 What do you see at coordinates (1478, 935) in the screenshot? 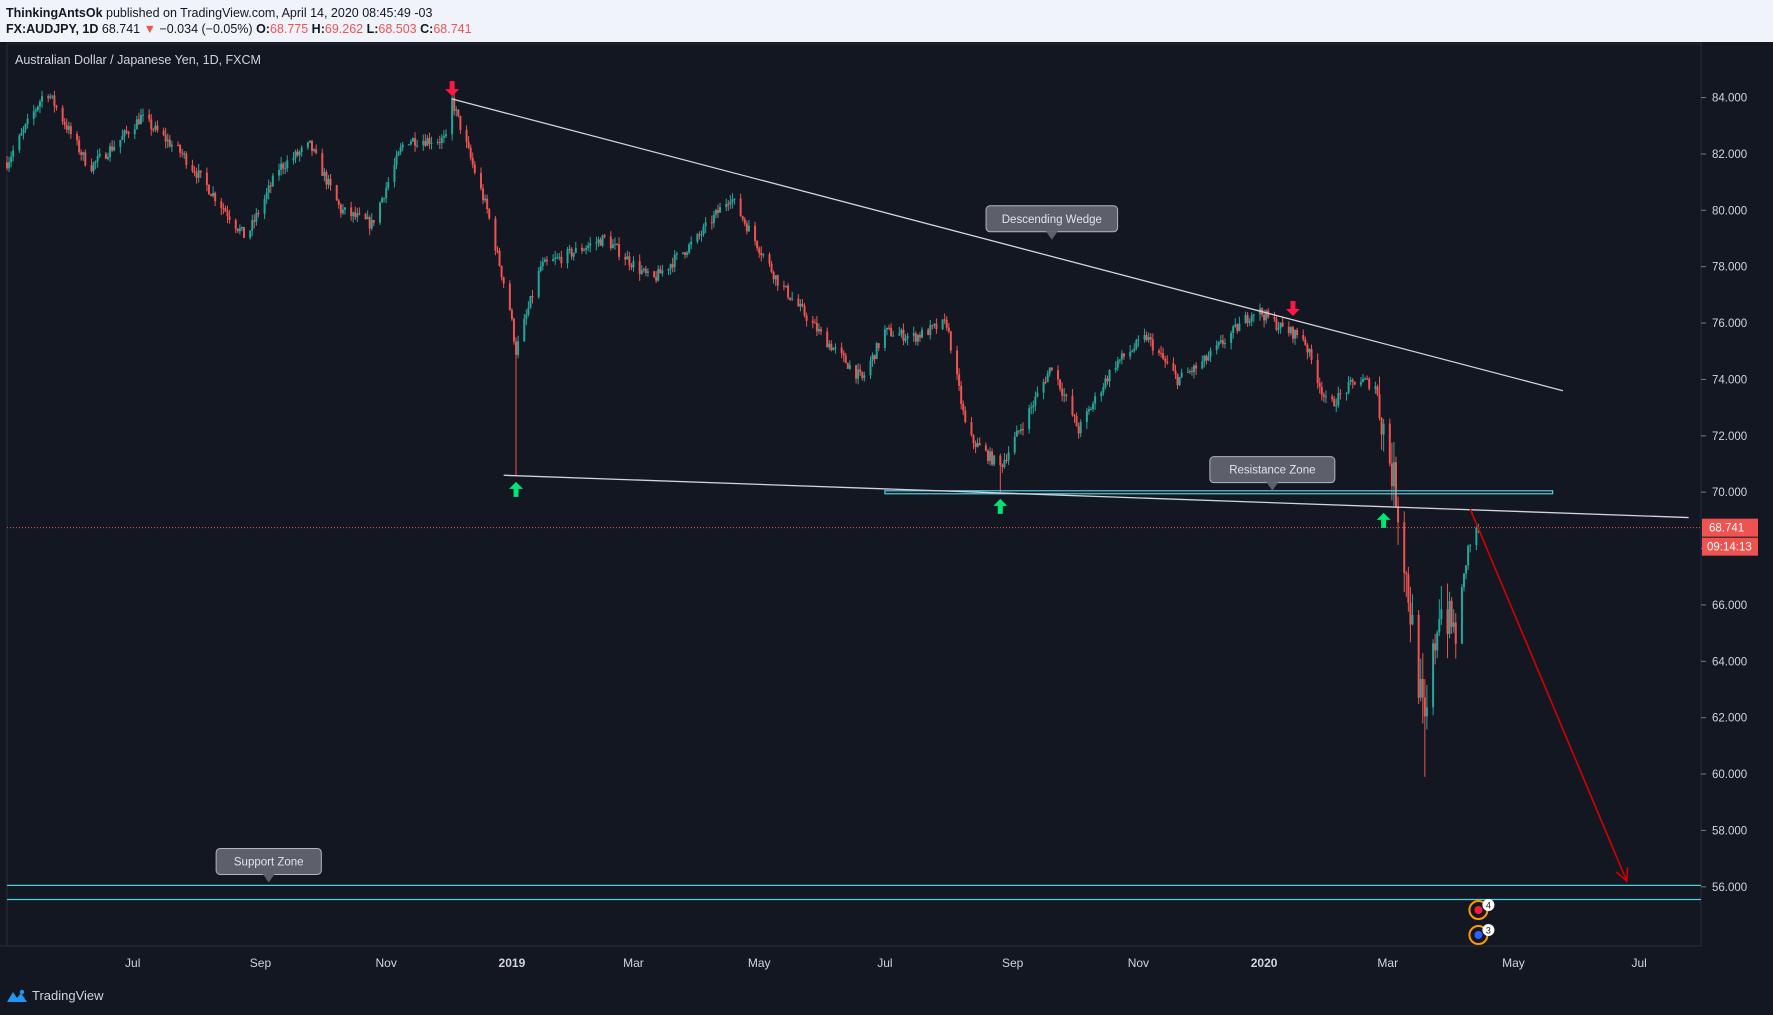
I see `event-flag-dot` at bounding box center [1478, 935].